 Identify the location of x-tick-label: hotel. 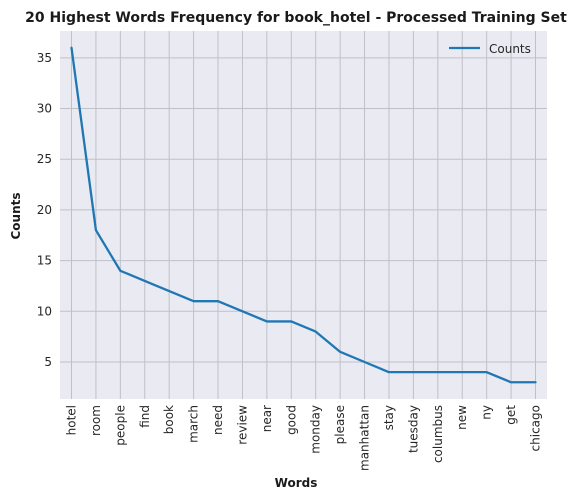
(72, 420).